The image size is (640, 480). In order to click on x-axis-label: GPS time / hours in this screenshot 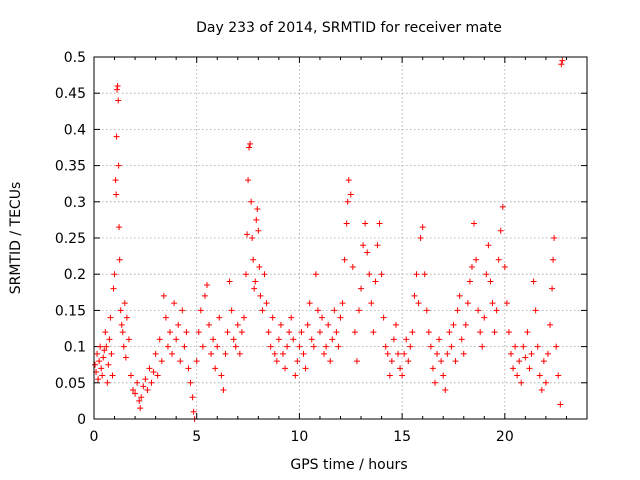, I will do `click(348, 465)`.